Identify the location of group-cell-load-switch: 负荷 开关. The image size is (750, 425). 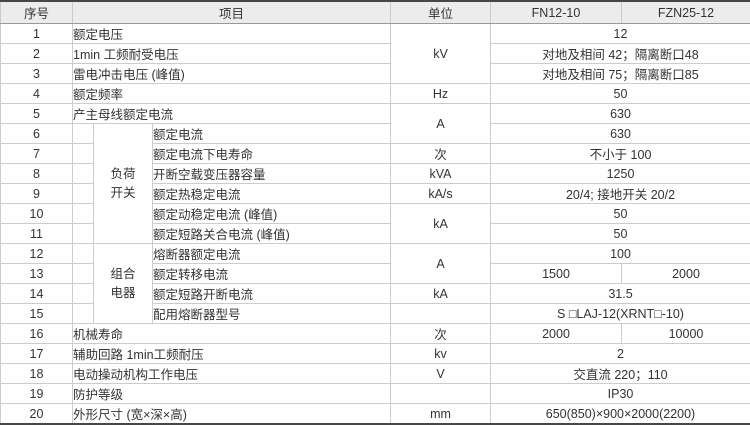
(123, 184).